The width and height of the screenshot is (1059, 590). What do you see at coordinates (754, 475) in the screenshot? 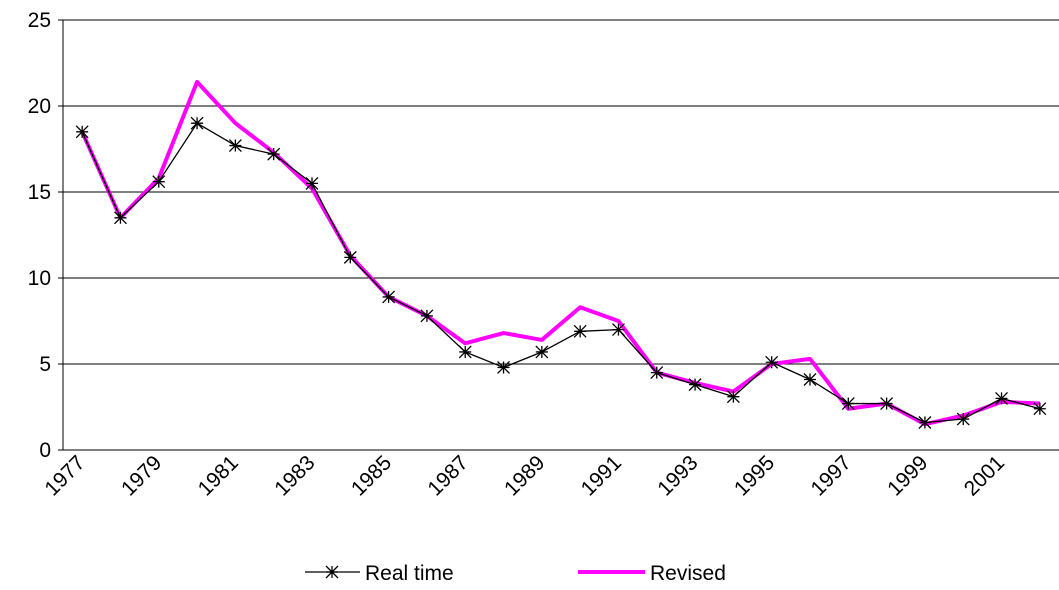
I see `x-tick-label: 1995` at bounding box center [754, 475].